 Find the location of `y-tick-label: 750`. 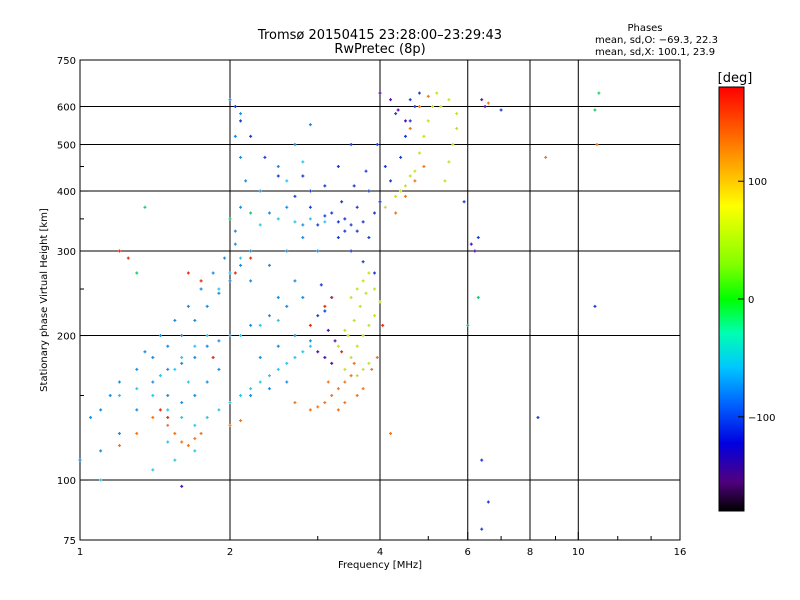

y-tick-label: 750 is located at coordinates (66, 61).